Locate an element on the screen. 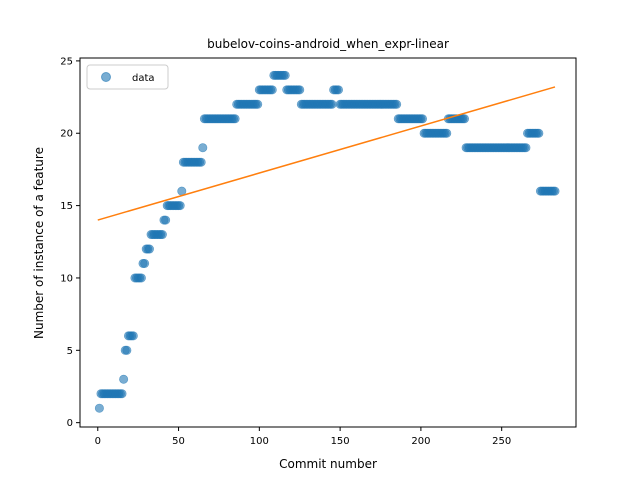 The image size is (640, 480). y-axis-label: Number of instance of a feature is located at coordinates (39, 243).